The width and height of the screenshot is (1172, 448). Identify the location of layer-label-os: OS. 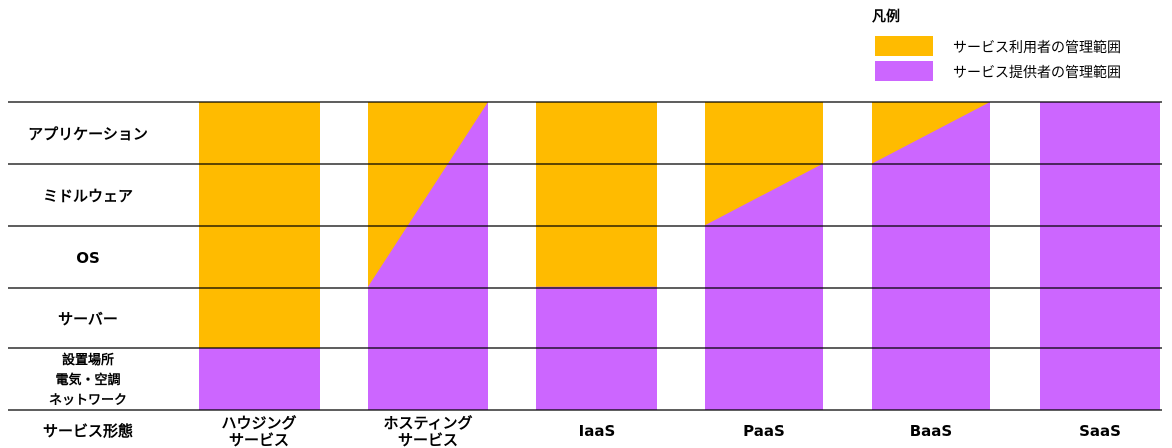
(88, 258).